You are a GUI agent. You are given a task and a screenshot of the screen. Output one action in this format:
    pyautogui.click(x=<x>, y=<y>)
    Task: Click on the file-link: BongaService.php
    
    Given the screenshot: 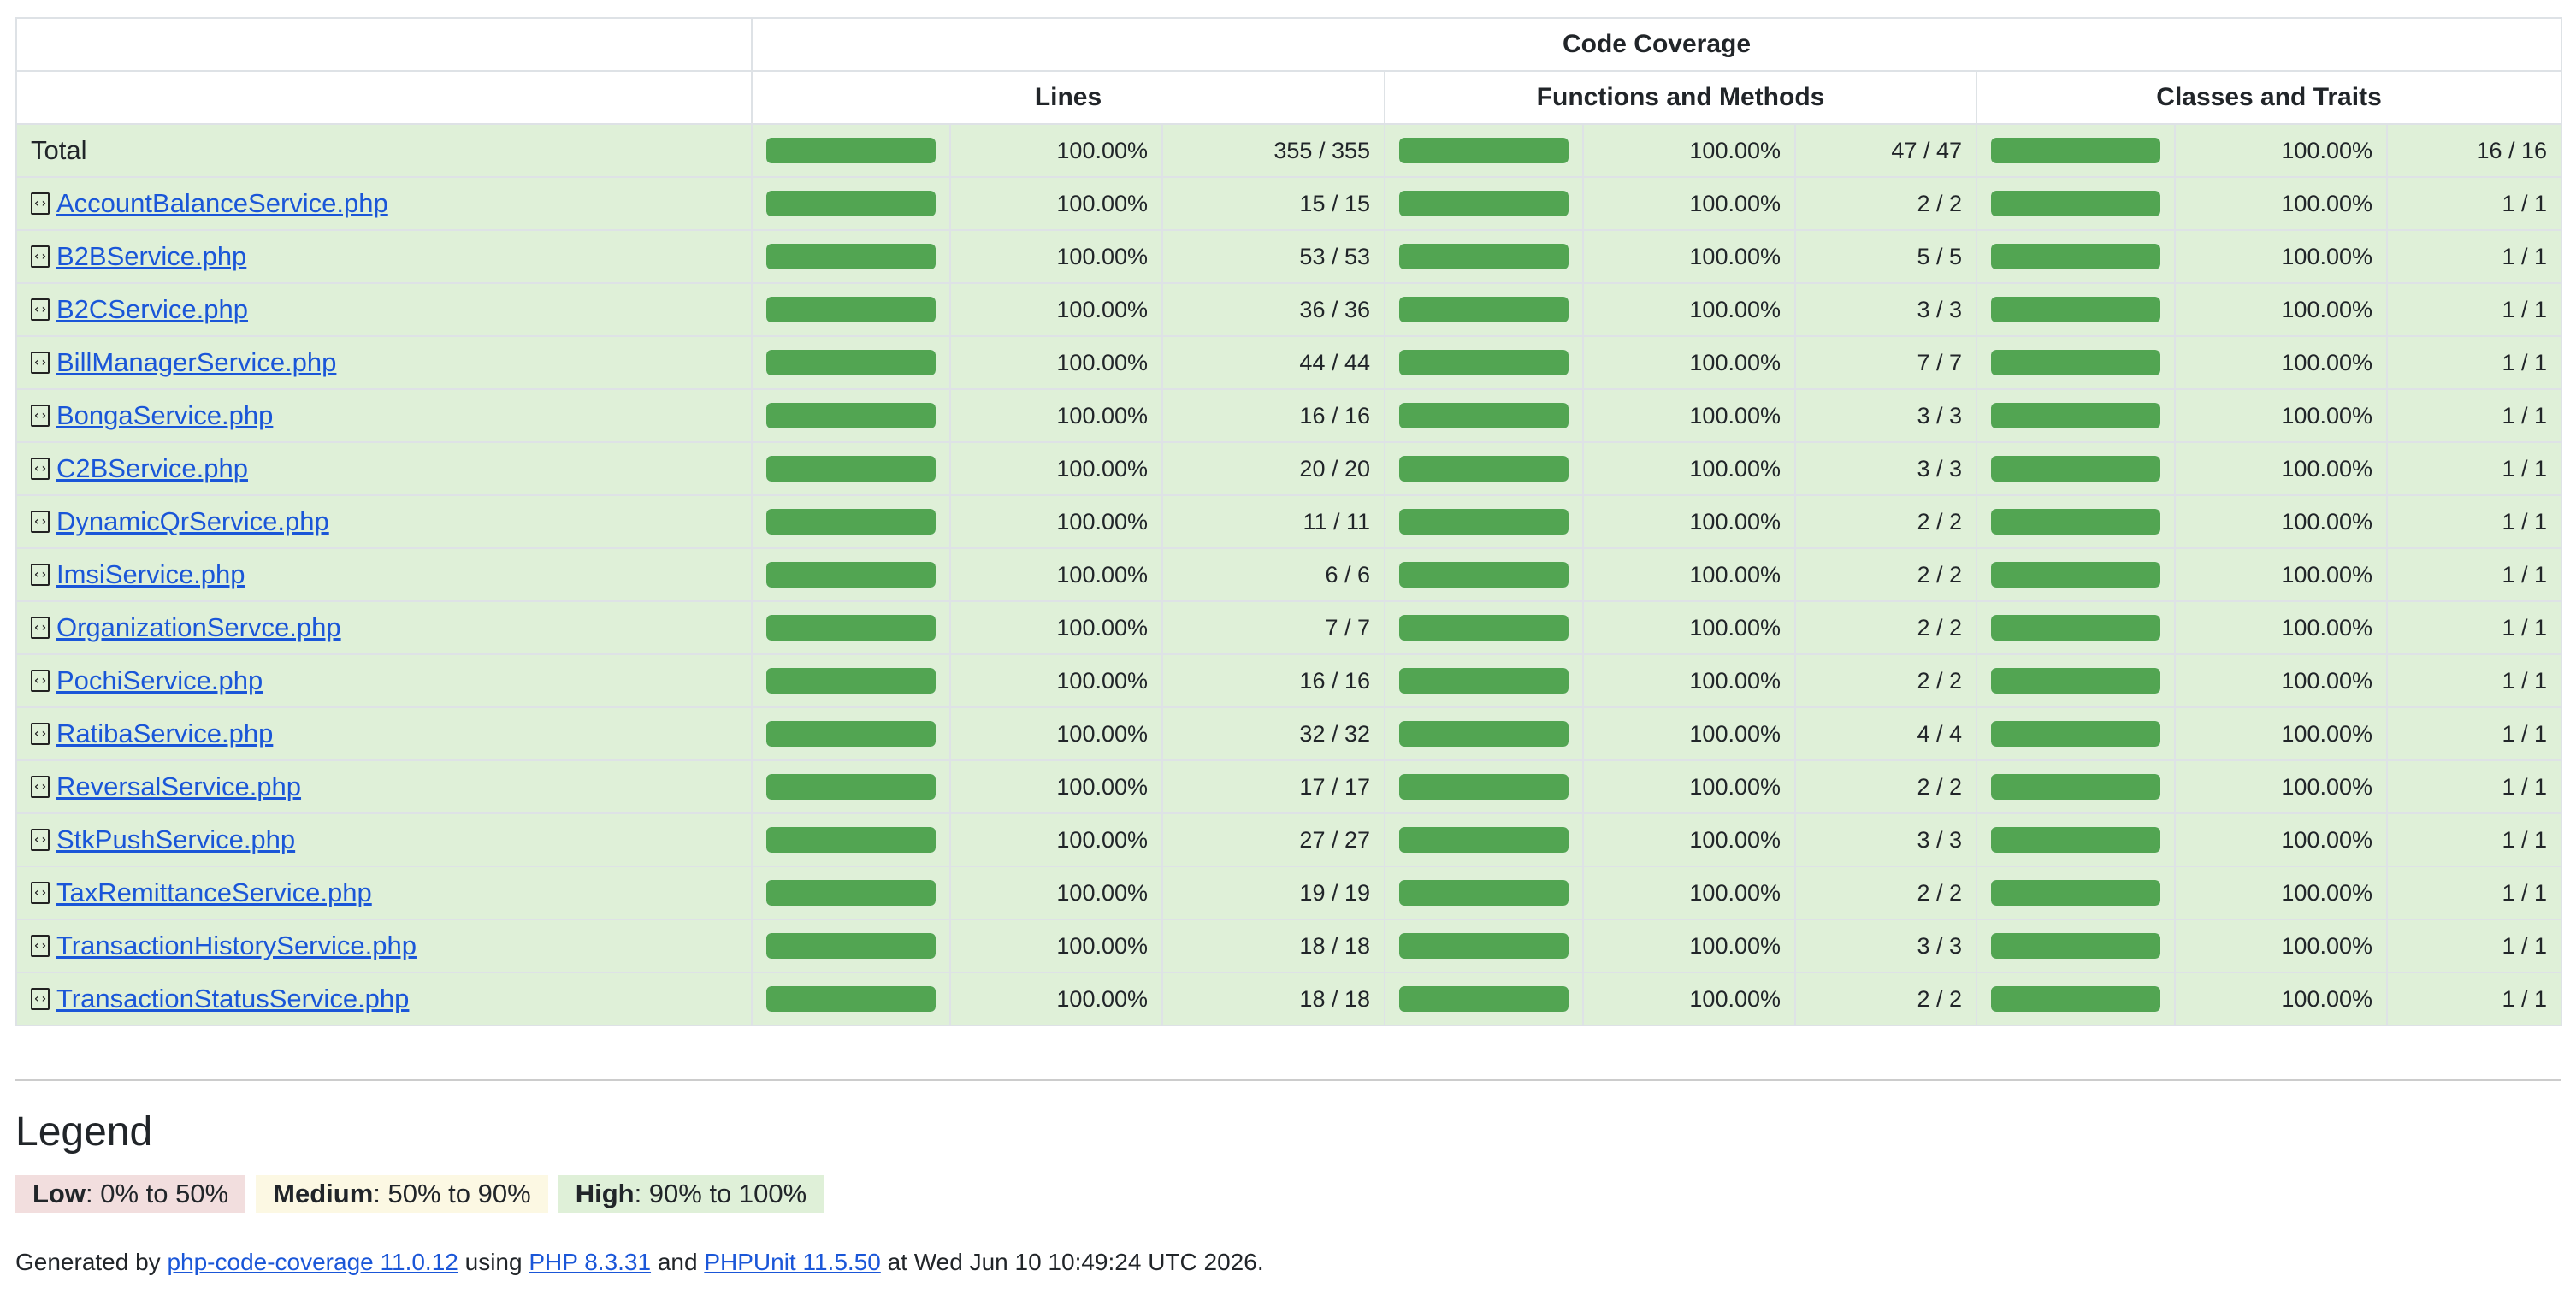 What is the action you would take?
    pyautogui.click(x=165, y=415)
    